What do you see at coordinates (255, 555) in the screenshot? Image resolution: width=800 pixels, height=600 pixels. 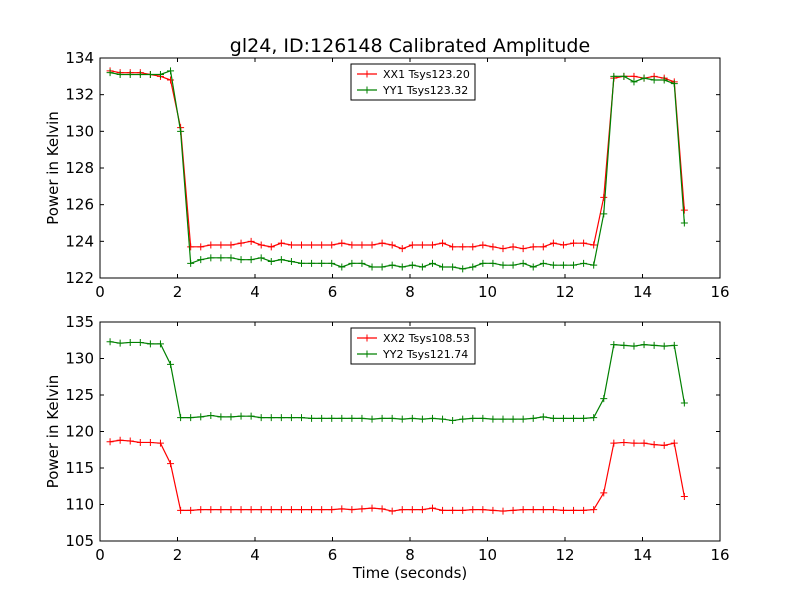 I see `x-tick-label: 4` at bounding box center [255, 555].